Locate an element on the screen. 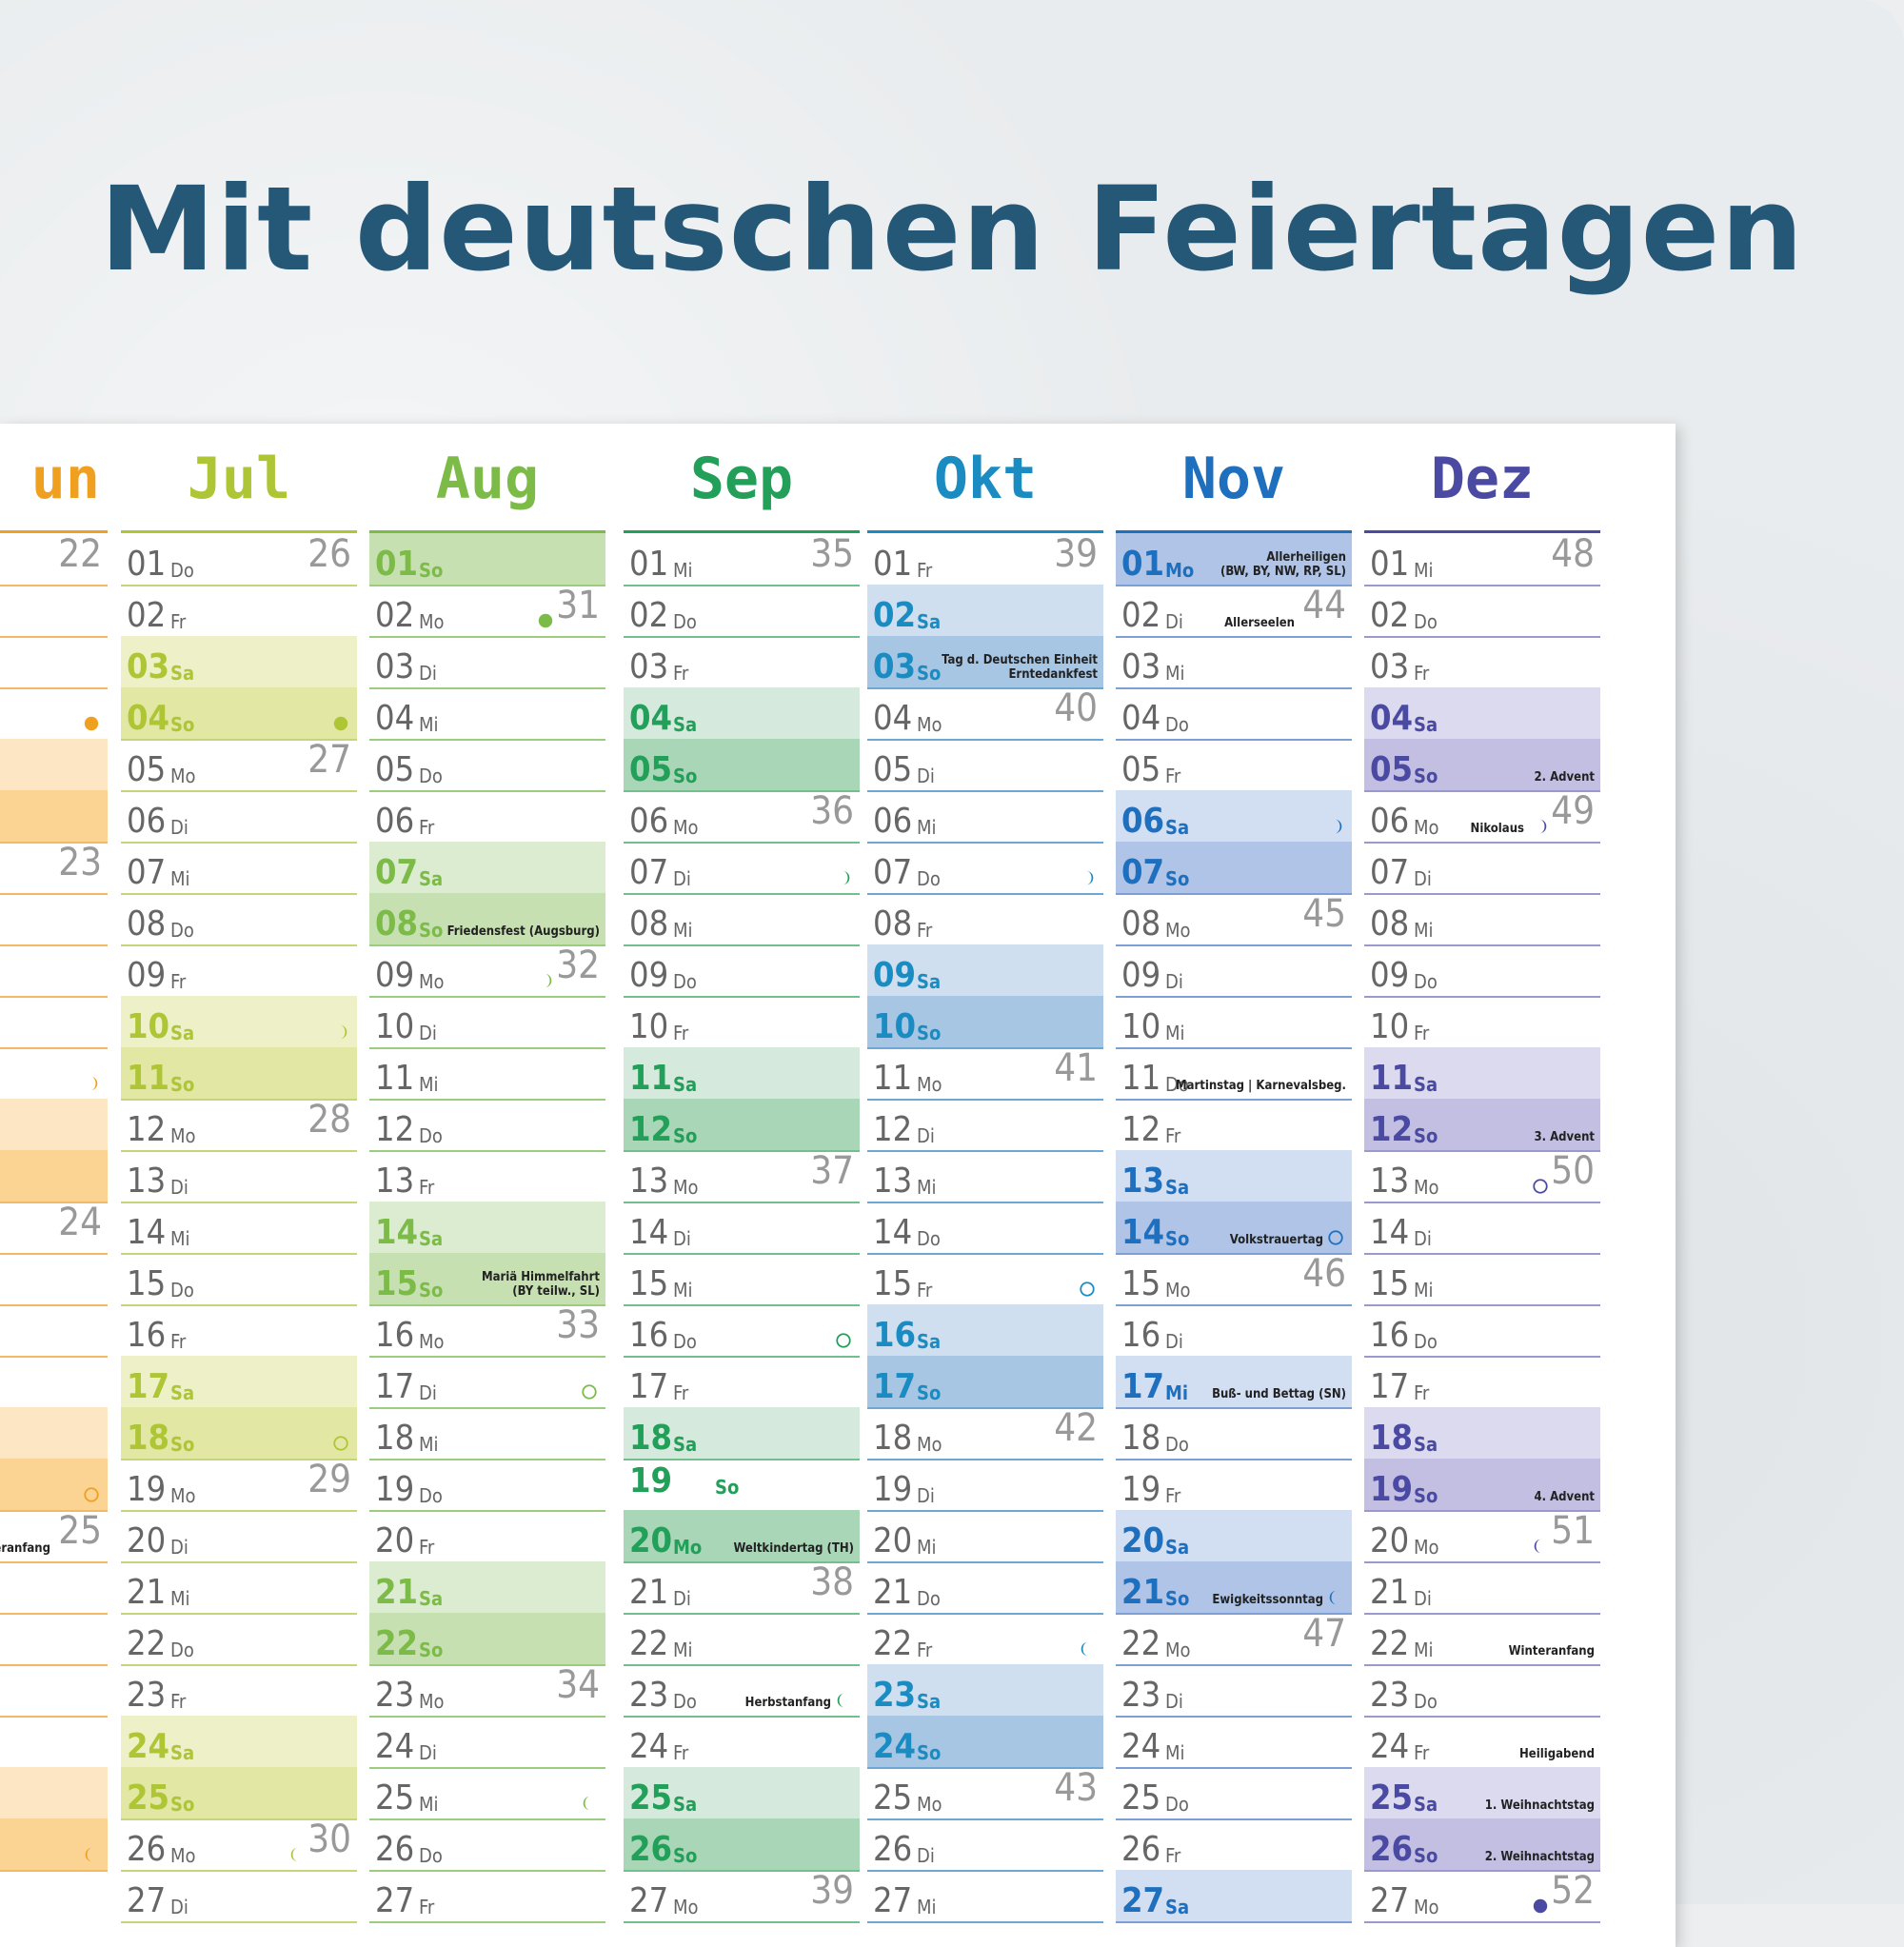  day-row: 05 So is located at coordinates (742, 765).